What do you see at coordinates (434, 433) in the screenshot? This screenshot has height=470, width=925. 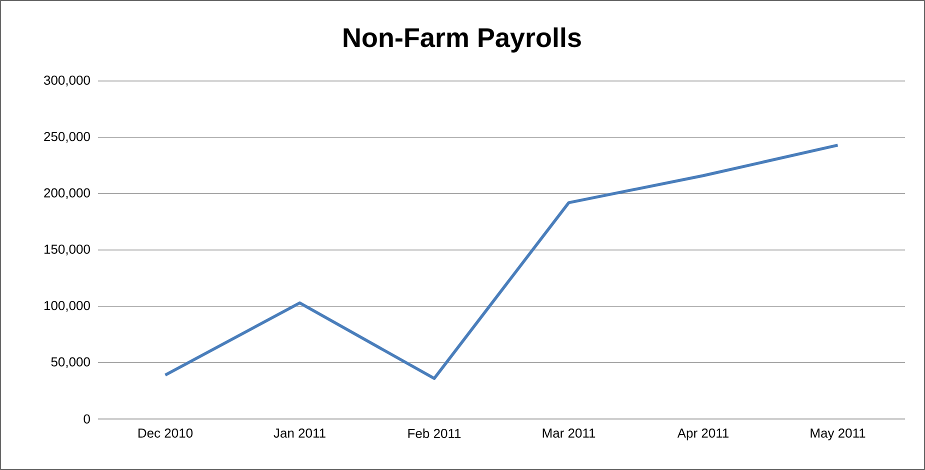 I see `x-tick-label: Feb 2011` at bounding box center [434, 433].